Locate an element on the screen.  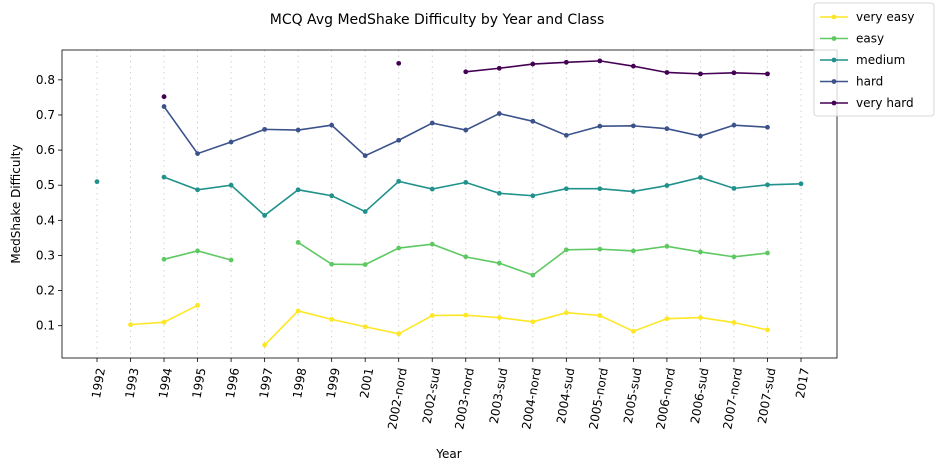
y-tick-label-0.1: 0.1 is located at coordinates (45, 326).